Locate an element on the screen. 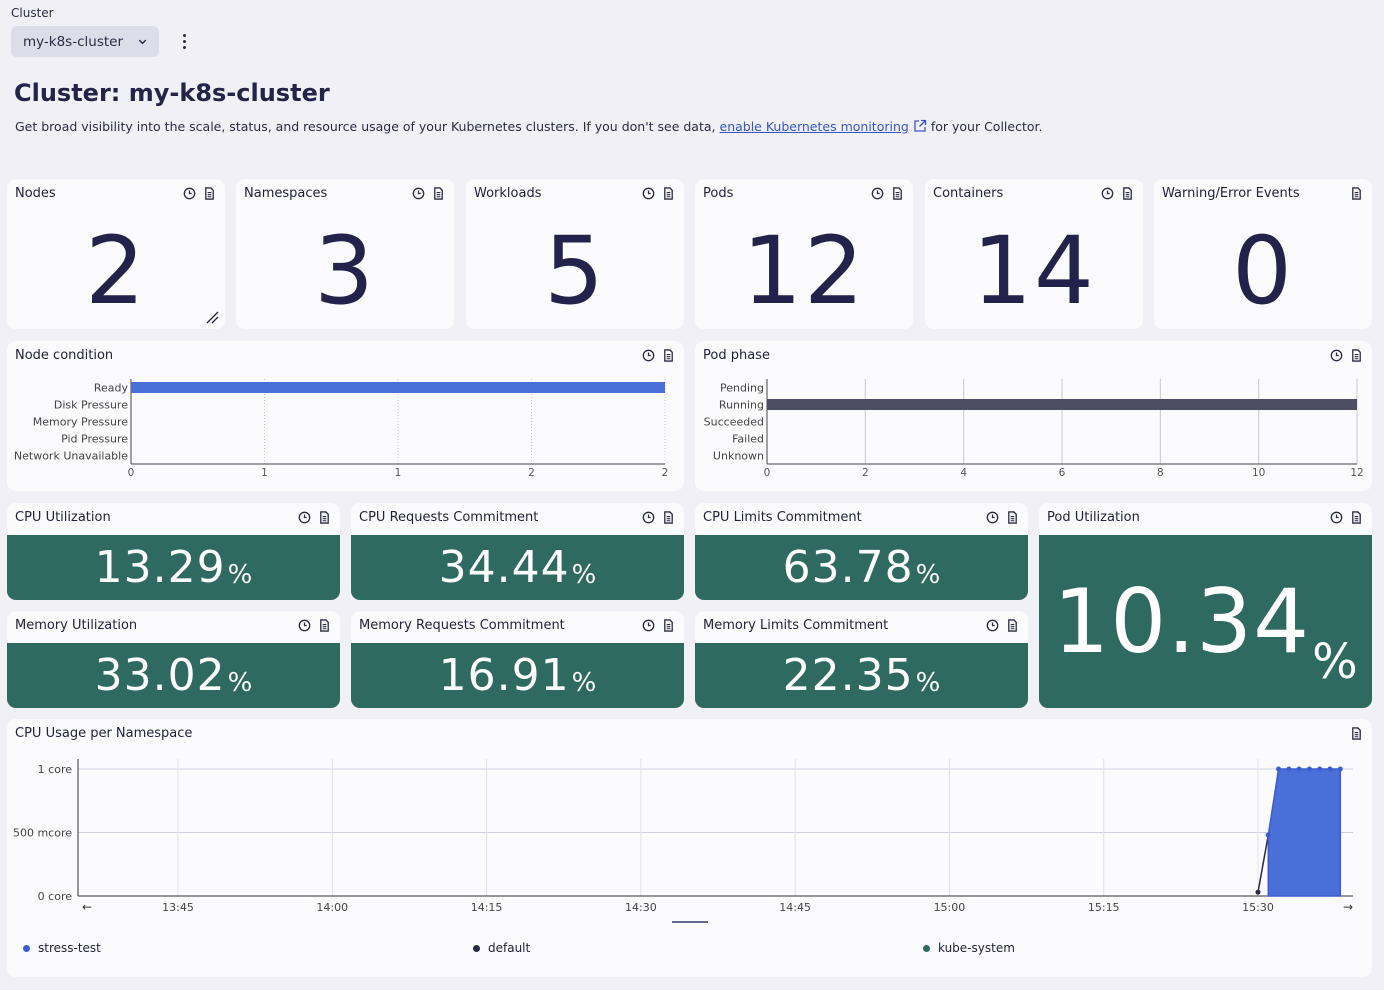 Image resolution: width=1384 pixels, height=990 pixels. scroll-right-icon: → is located at coordinates (1348, 907).